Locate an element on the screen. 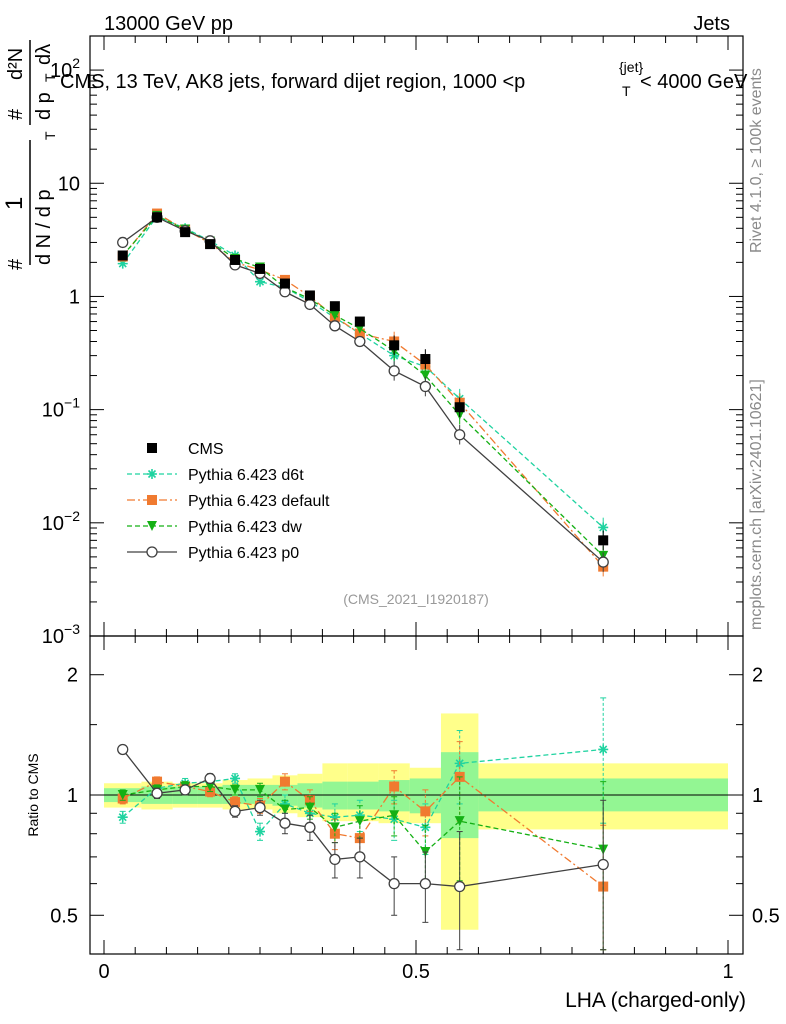 Image resolution: width=786 pixels, height=1024 pixels. ylabel-dlambda: dλ is located at coordinates (44, 54).